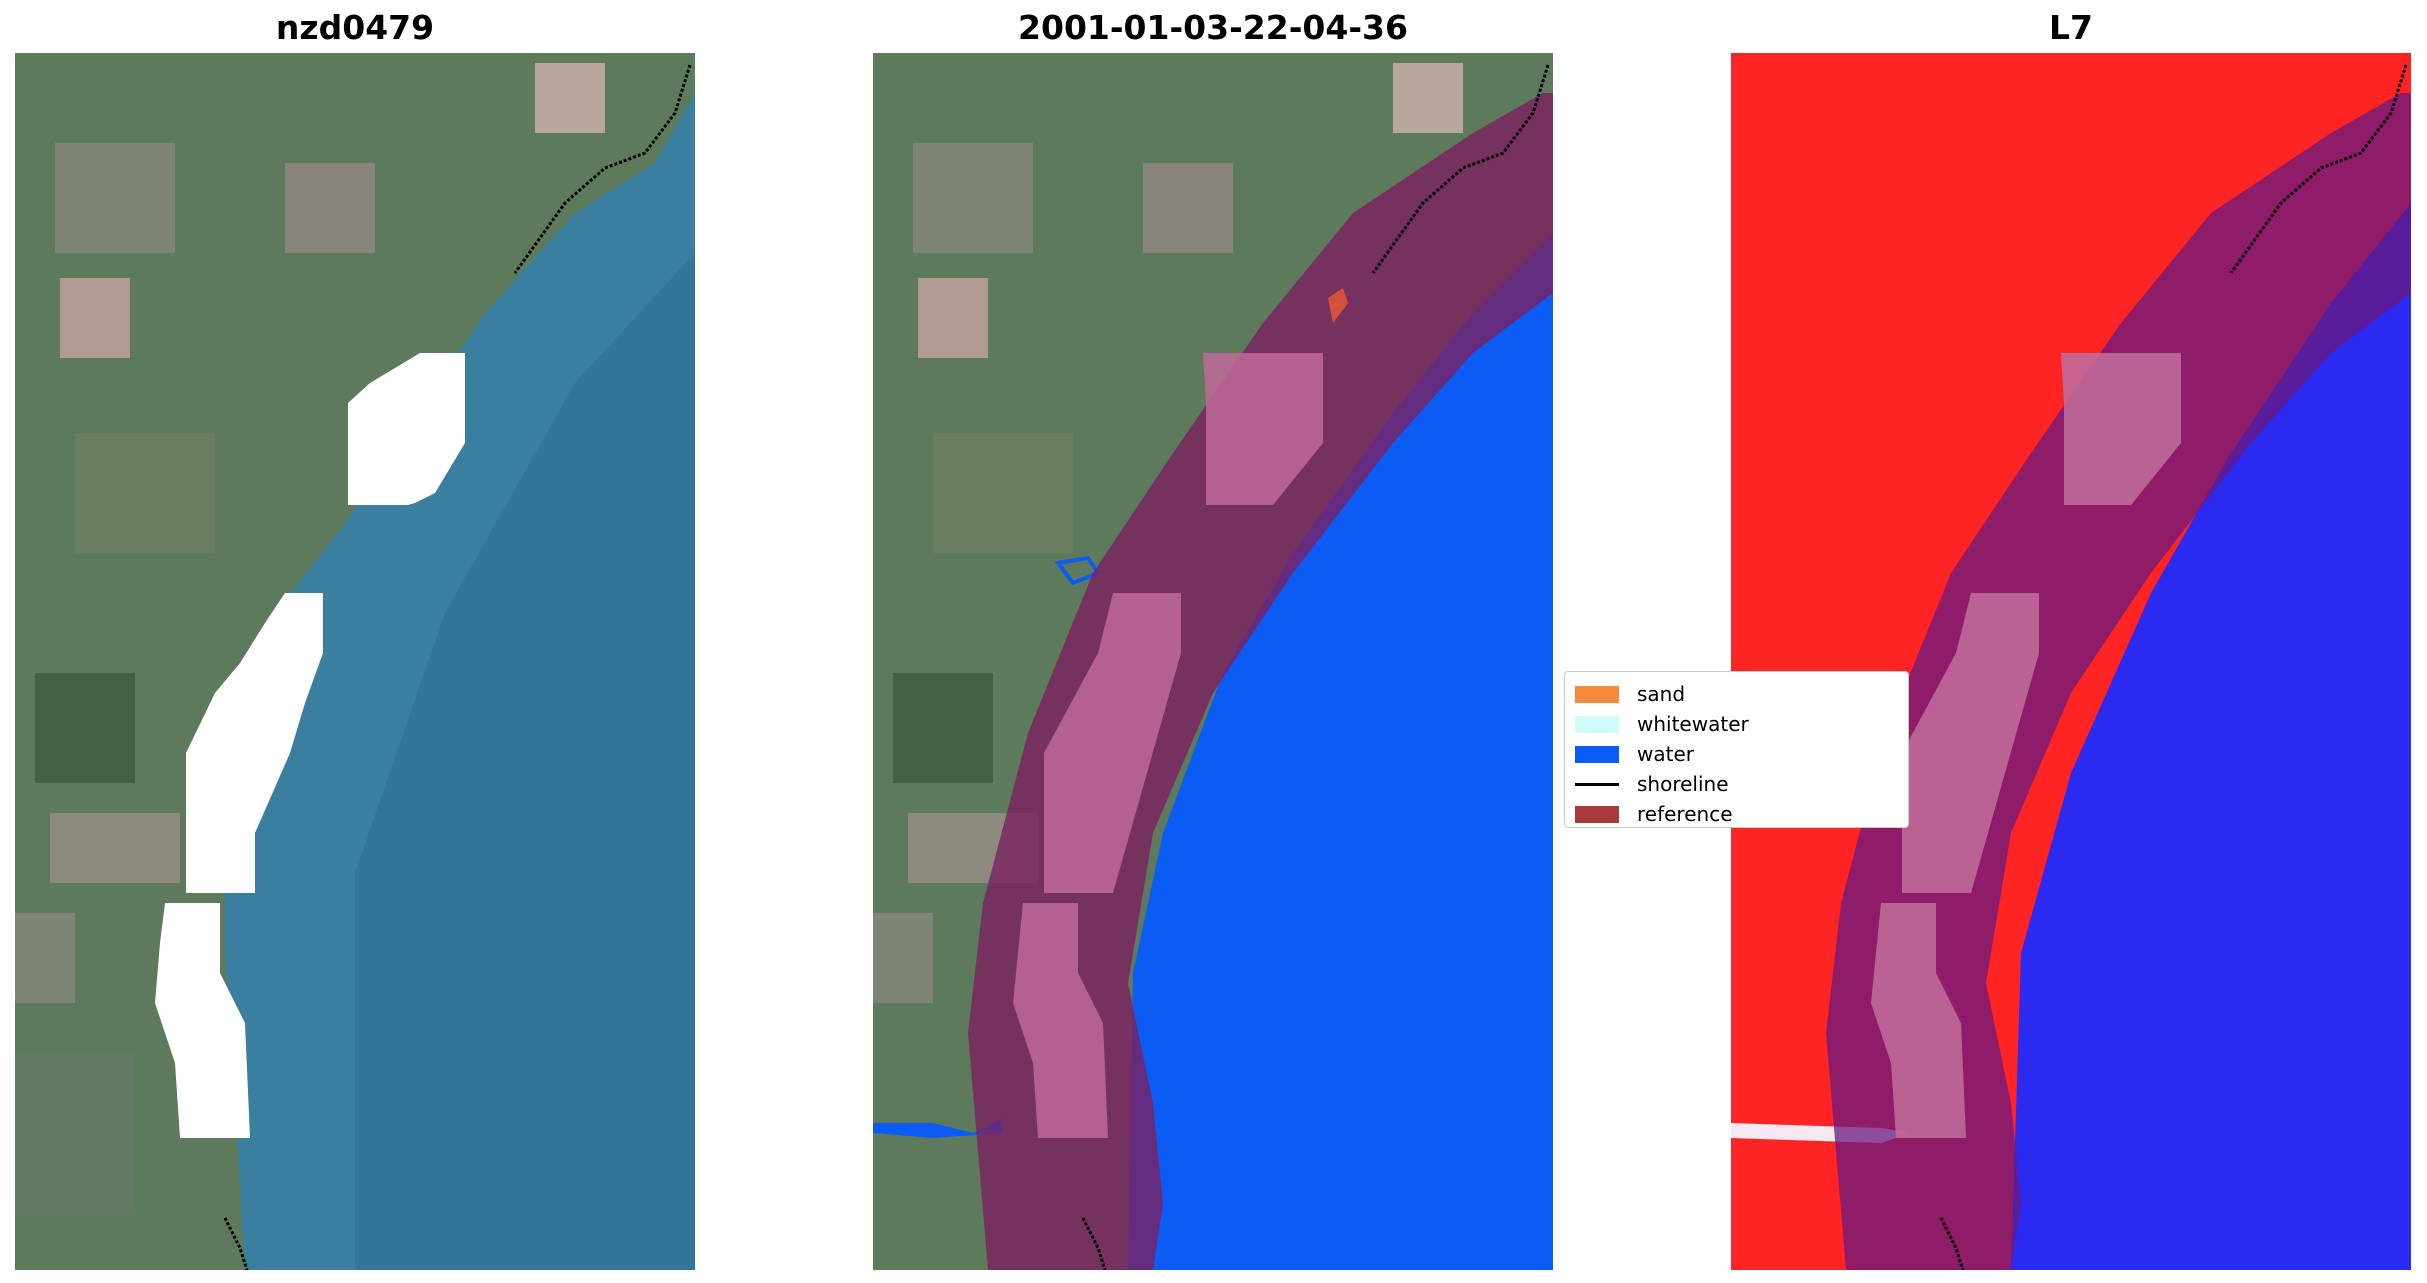 The image size is (2427, 1283). Describe the element at coordinates (1597, 694) in the screenshot. I see `sand-swatch` at that location.